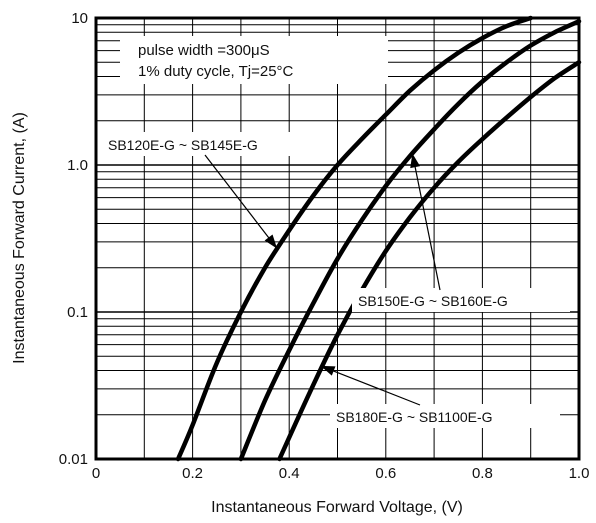 The height and width of the screenshot is (523, 596). I want to click on annotation-duty-cycle: 1% duty cycle, Tj=25°C, so click(216, 71).